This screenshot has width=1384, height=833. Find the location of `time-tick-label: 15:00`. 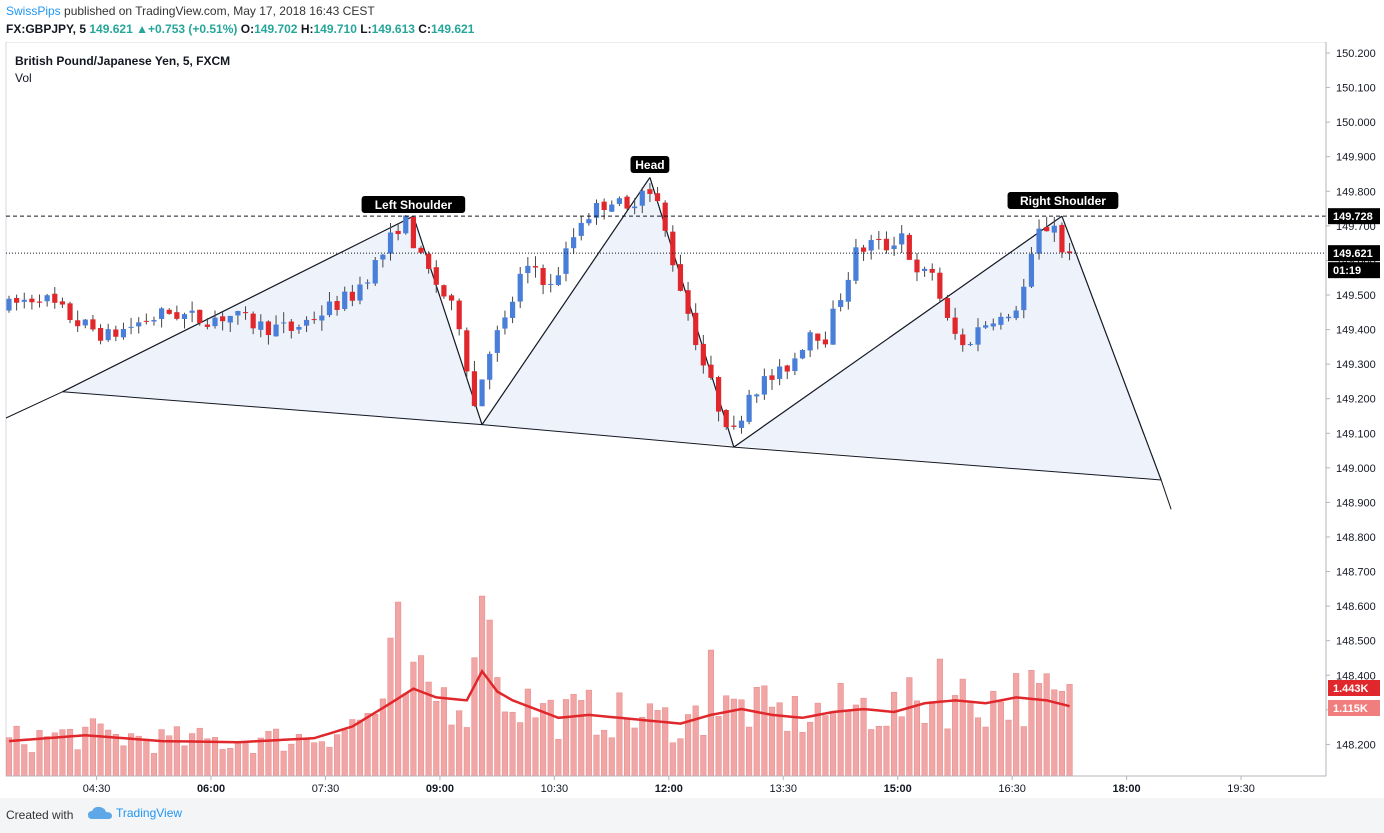

time-tick-label: 15:00 is located at coordinates (898, 789).